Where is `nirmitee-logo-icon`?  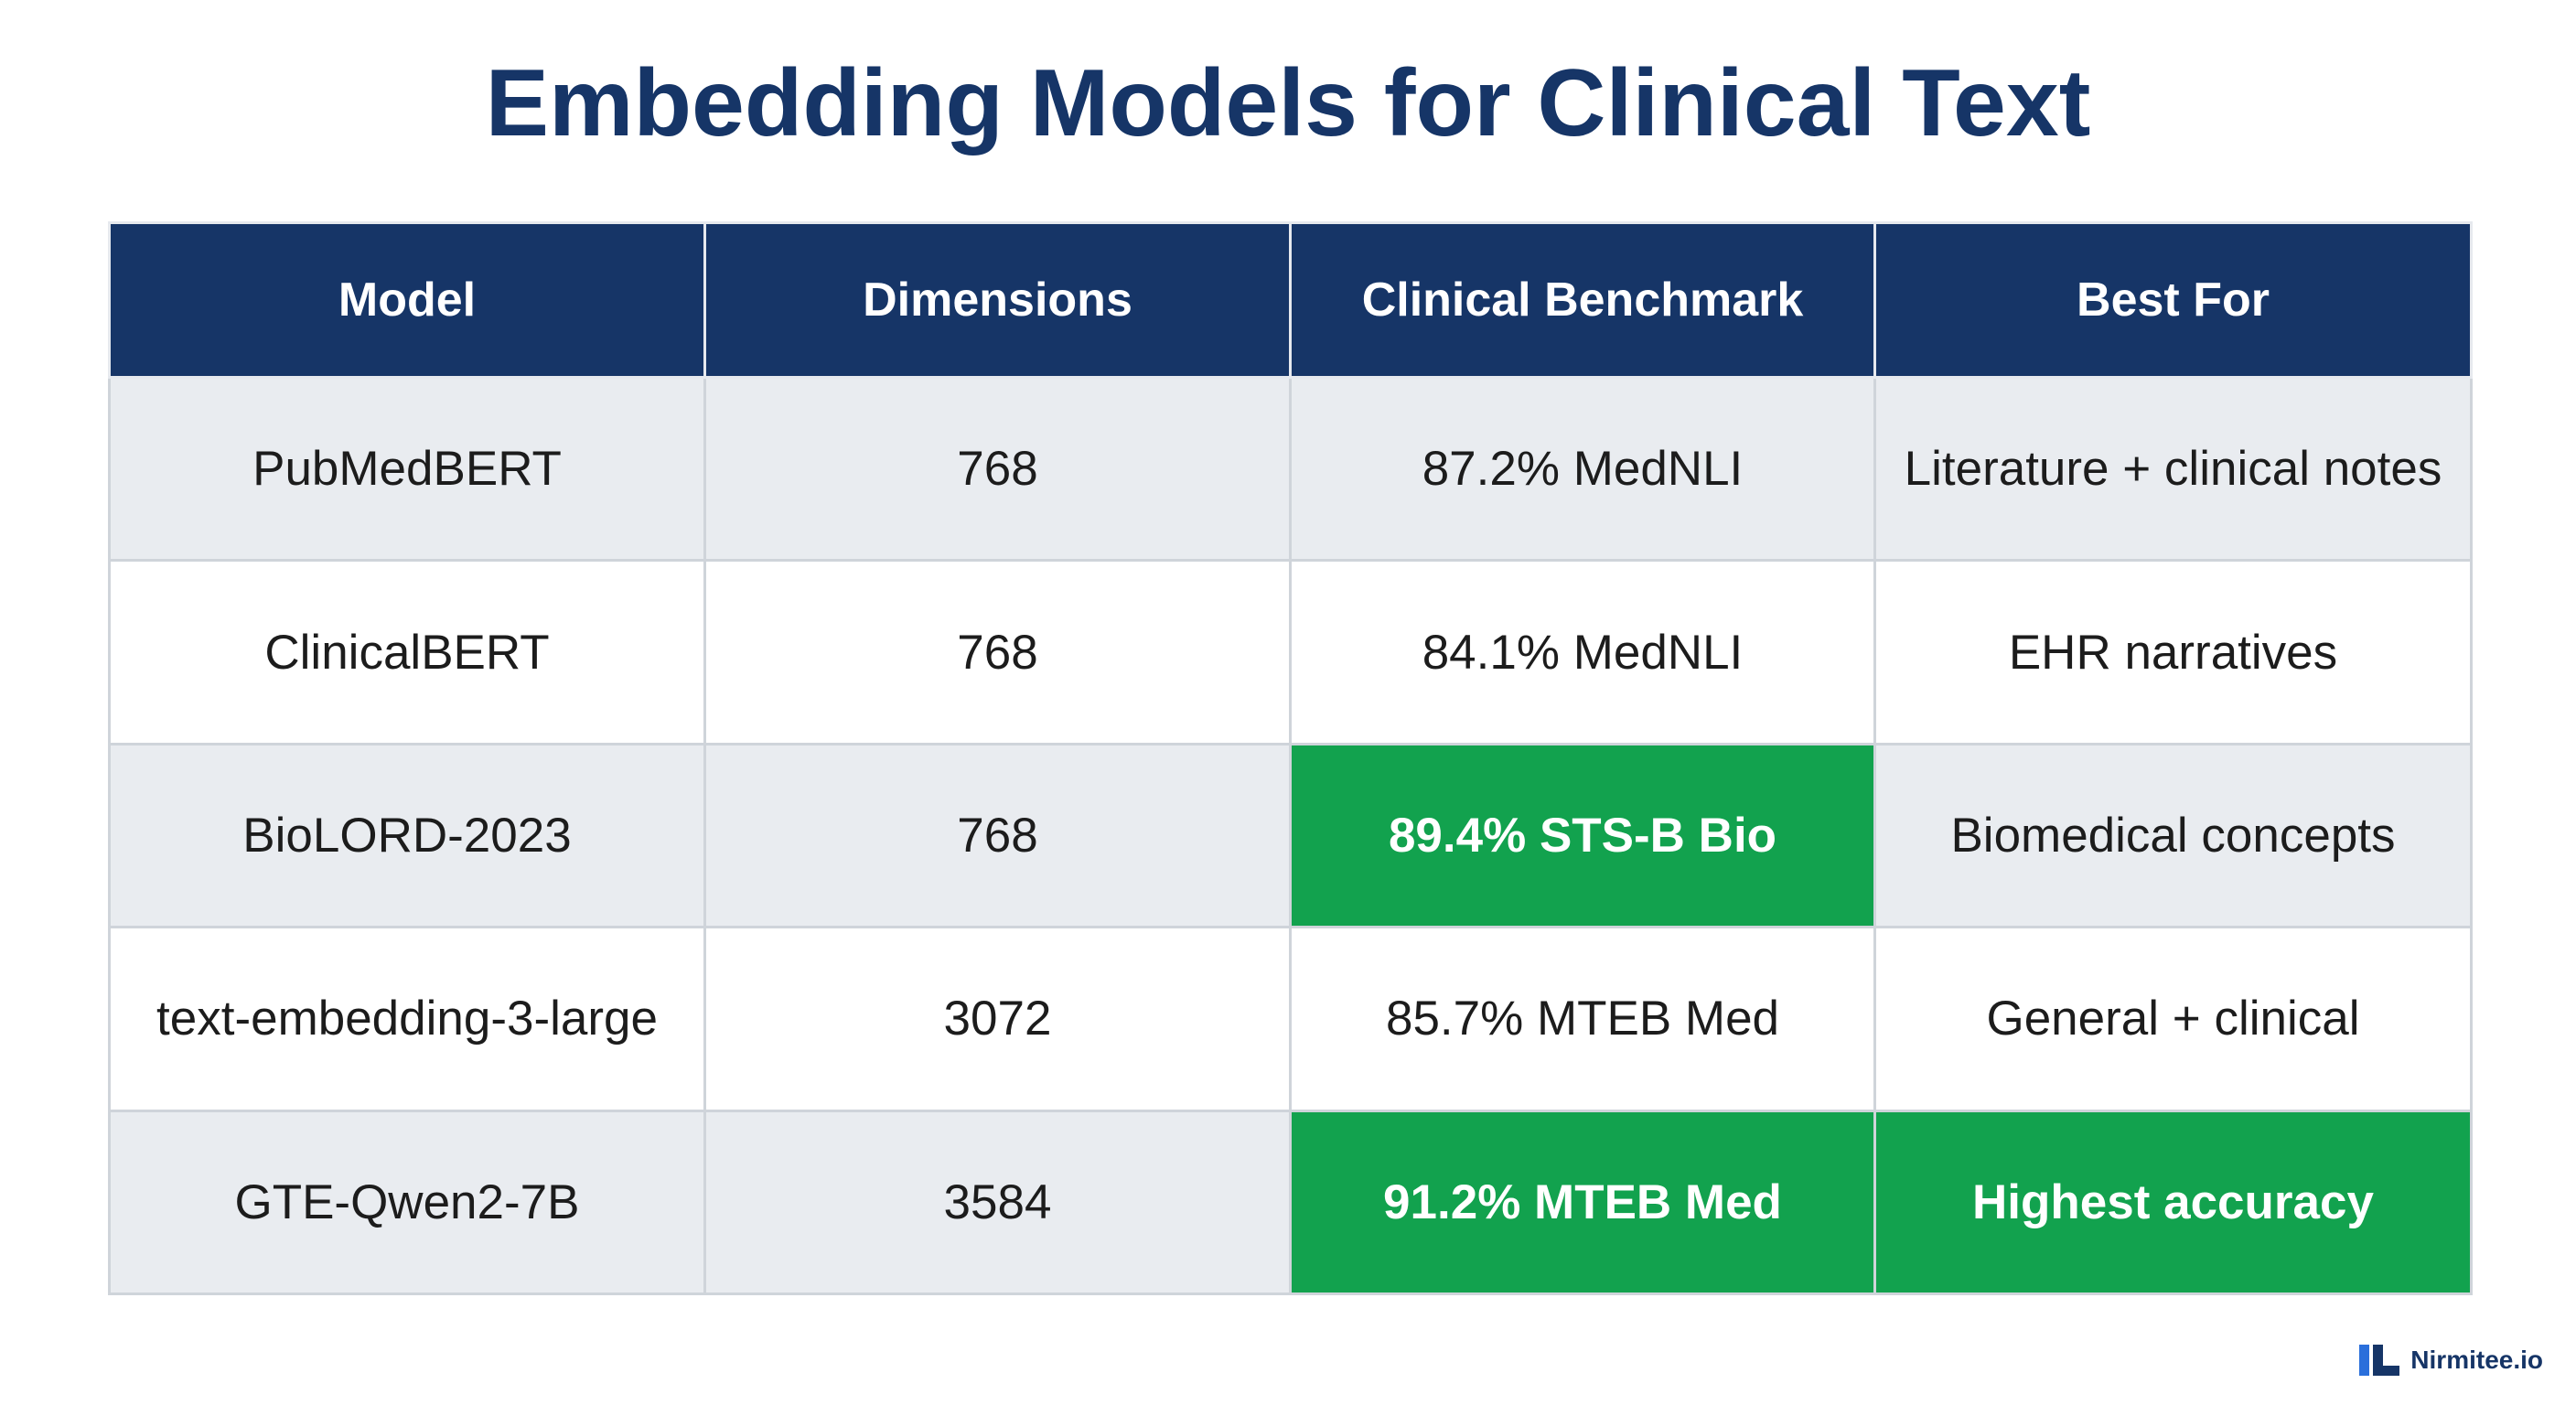 nirmitee-logo-icon is located at coordinates (2380, 1360).